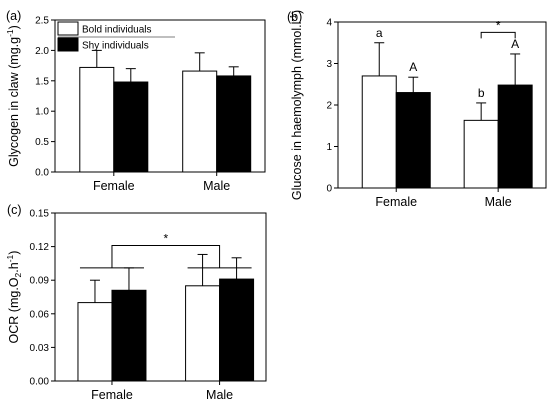 This screenshot has width=550, height=405. I want to click on panel-label: (c), so click(14, 210).